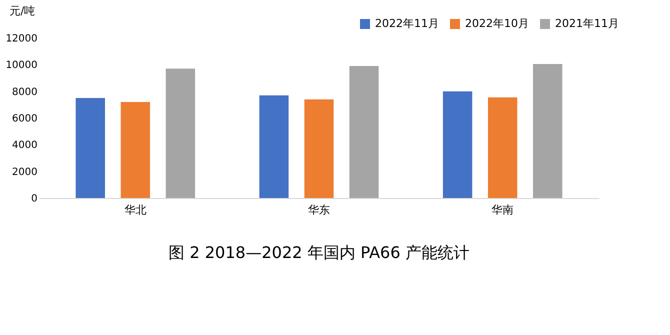  Describe the element at coordinates (22, 39) in the screenshot. I see `y-tick-label: 12000` at that location.